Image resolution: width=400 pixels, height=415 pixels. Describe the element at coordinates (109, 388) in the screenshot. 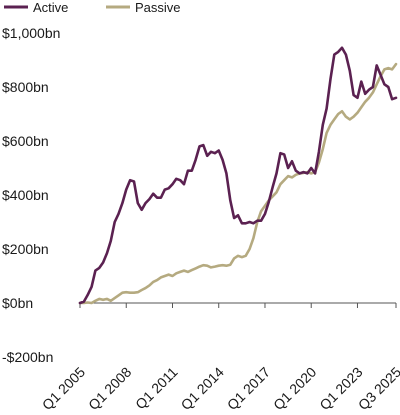

I see `x-tick-label: Q1 2008` at that location.